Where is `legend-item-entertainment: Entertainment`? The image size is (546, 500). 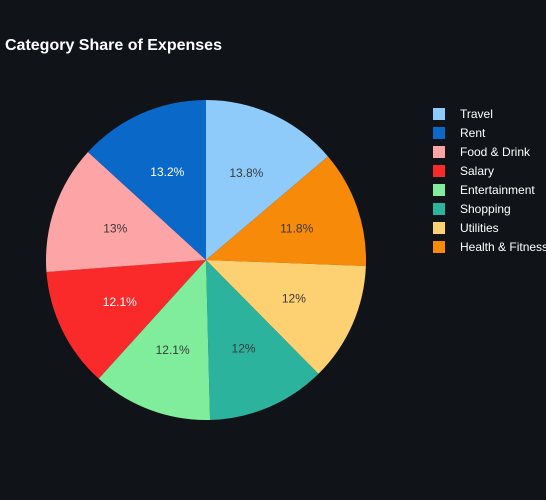 legend-item-entertainment: Entertainment is located at coordinates (484, 190).